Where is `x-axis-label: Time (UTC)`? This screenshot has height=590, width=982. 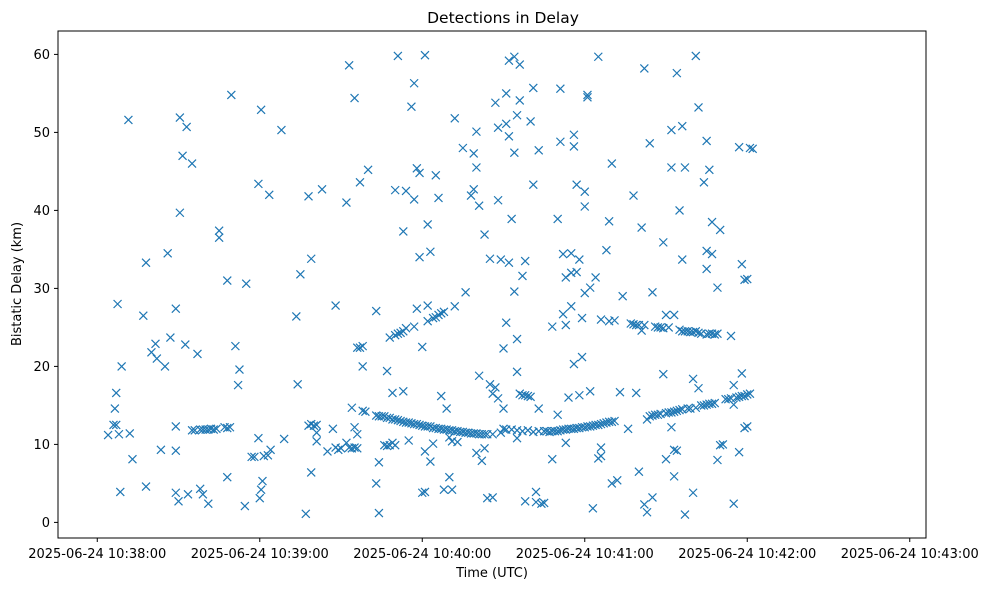 x-axis-label: Time (UTC) is located at coordinates (491, 573).